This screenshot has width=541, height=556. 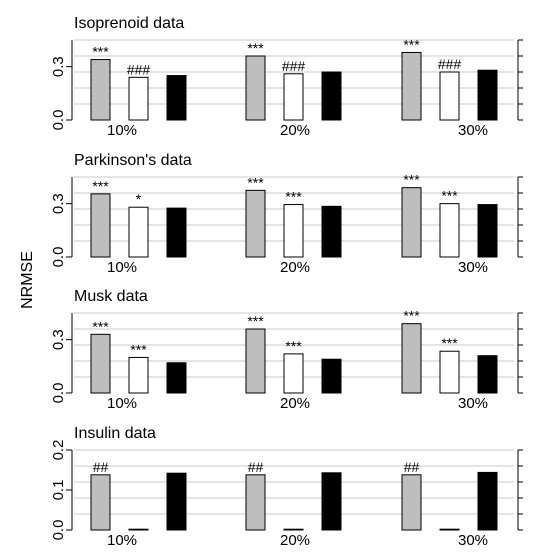 What do you see at coordinates (133, 160) in the screenshot?
I see `panel-title: Parkinson's data` at bounding box center [133, 160].